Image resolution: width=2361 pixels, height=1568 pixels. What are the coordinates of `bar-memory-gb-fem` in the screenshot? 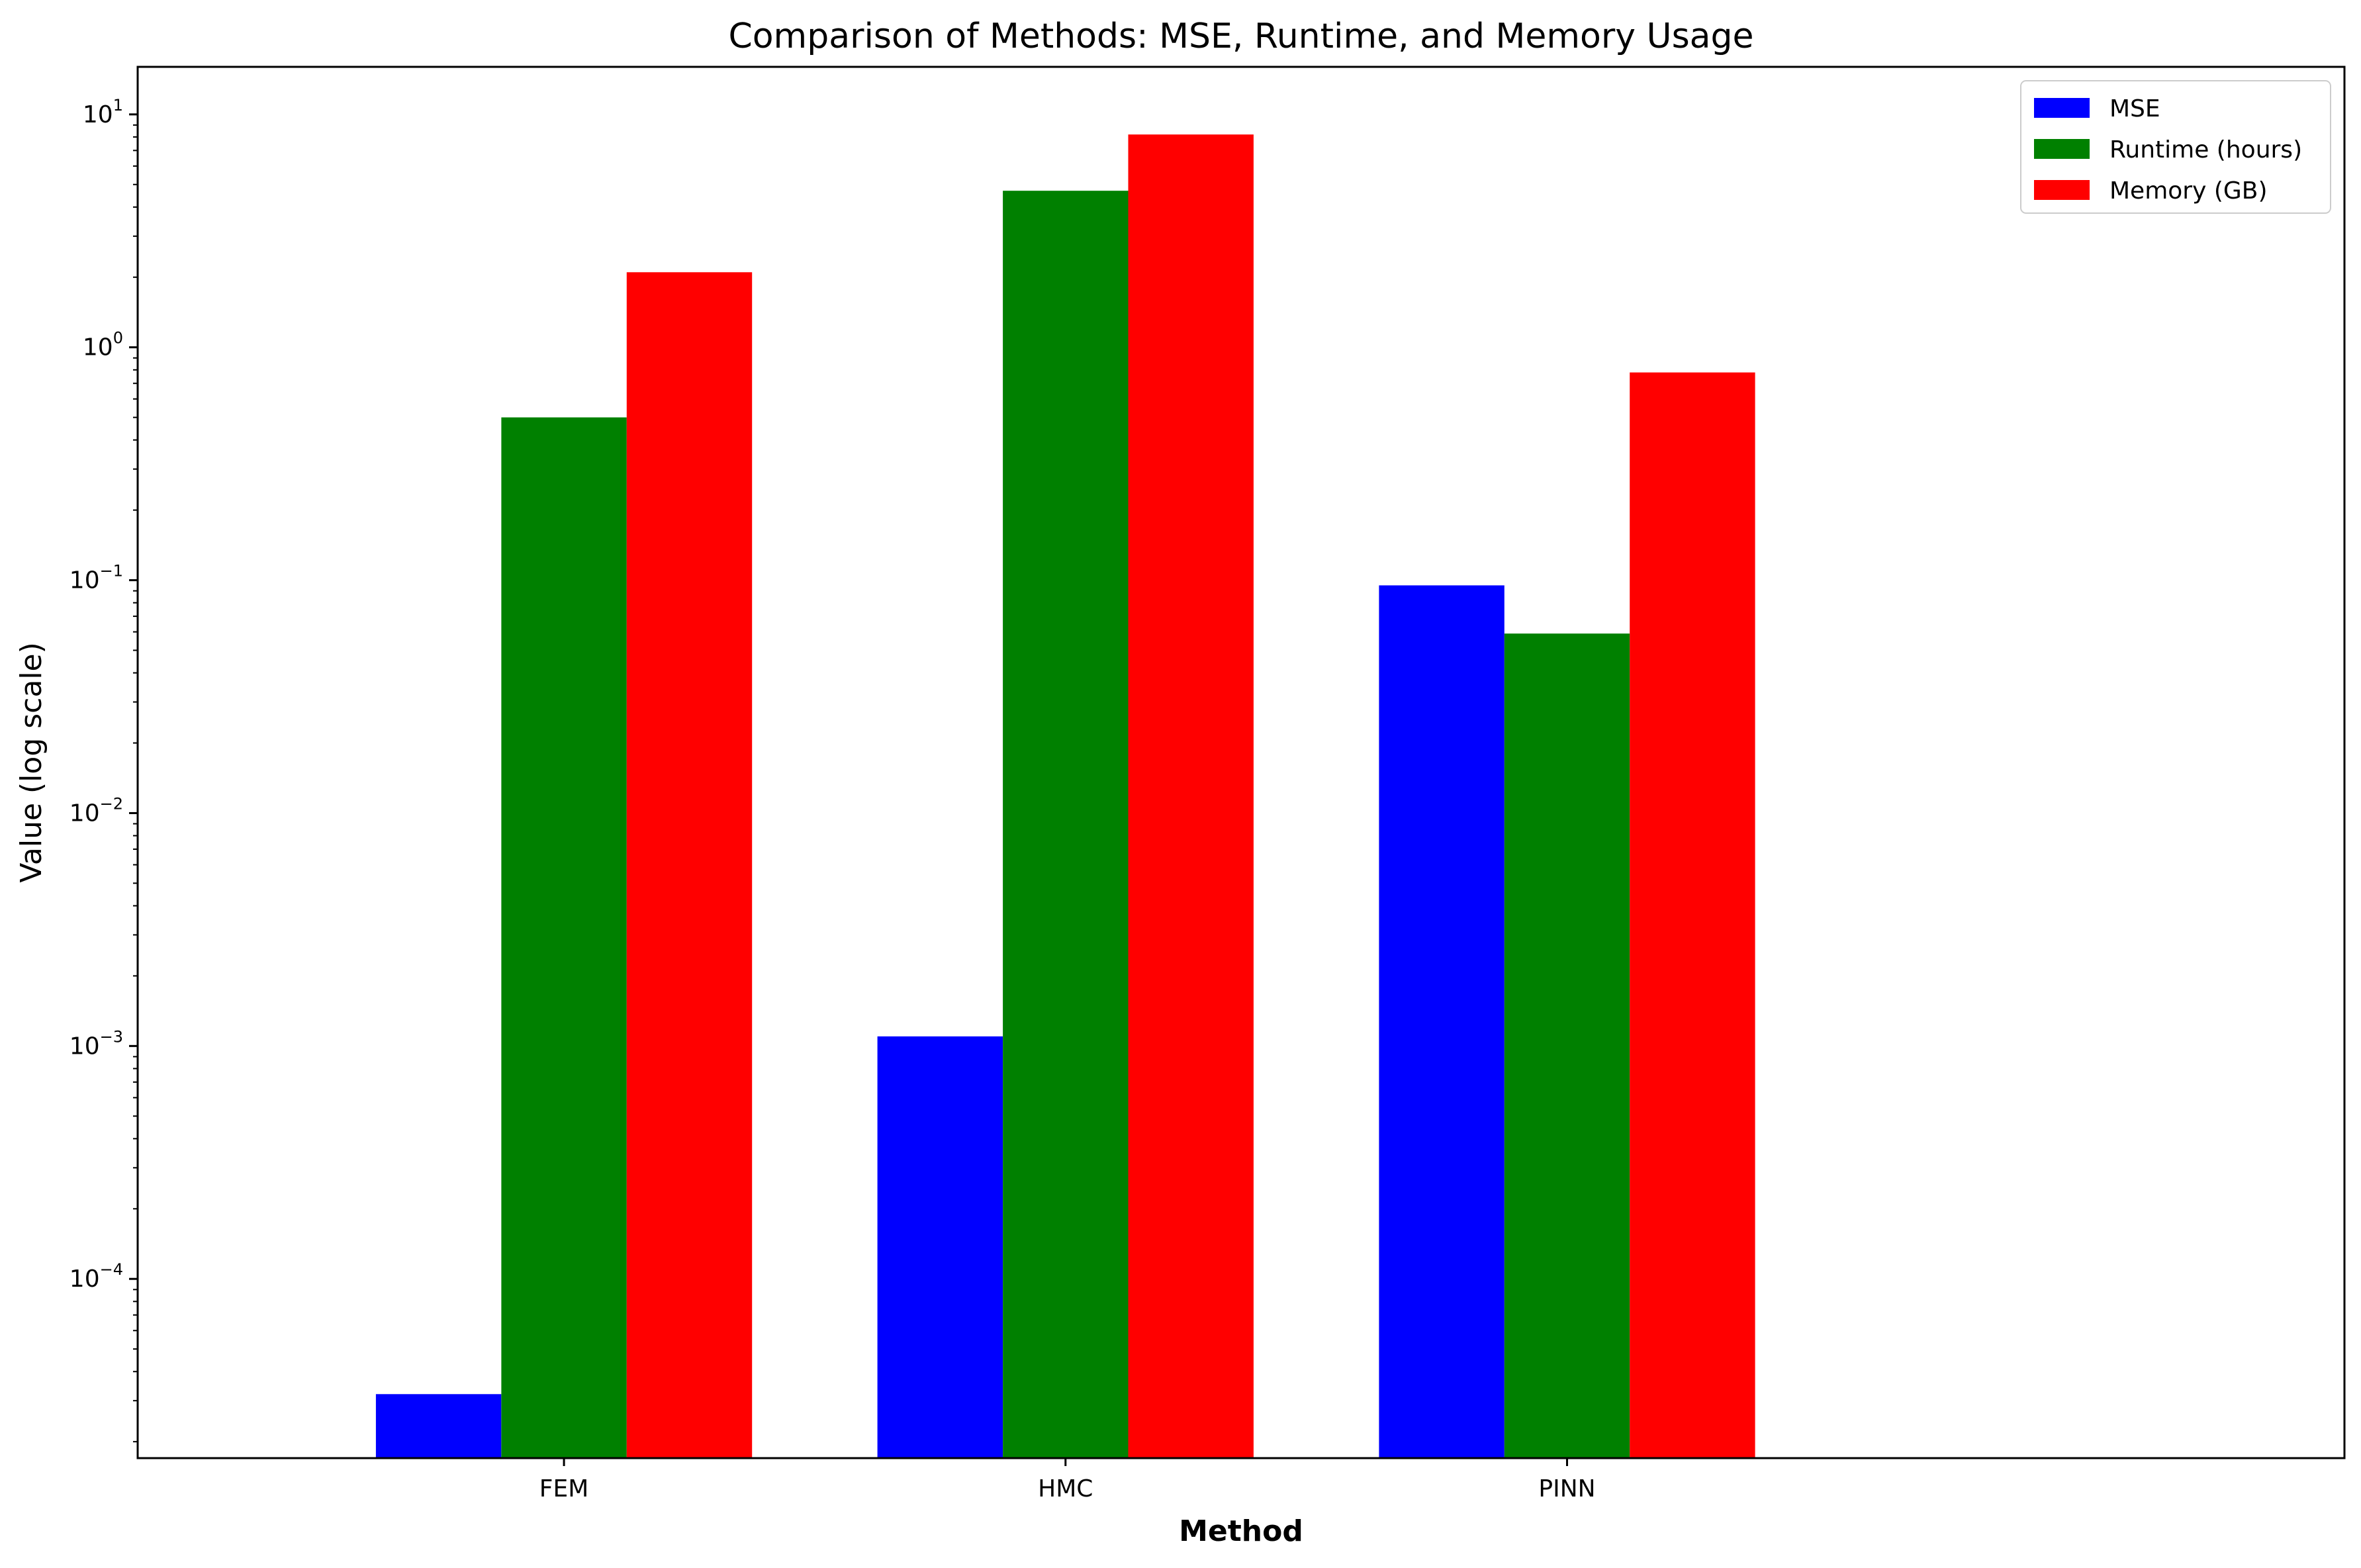 It's located at (689, 865).